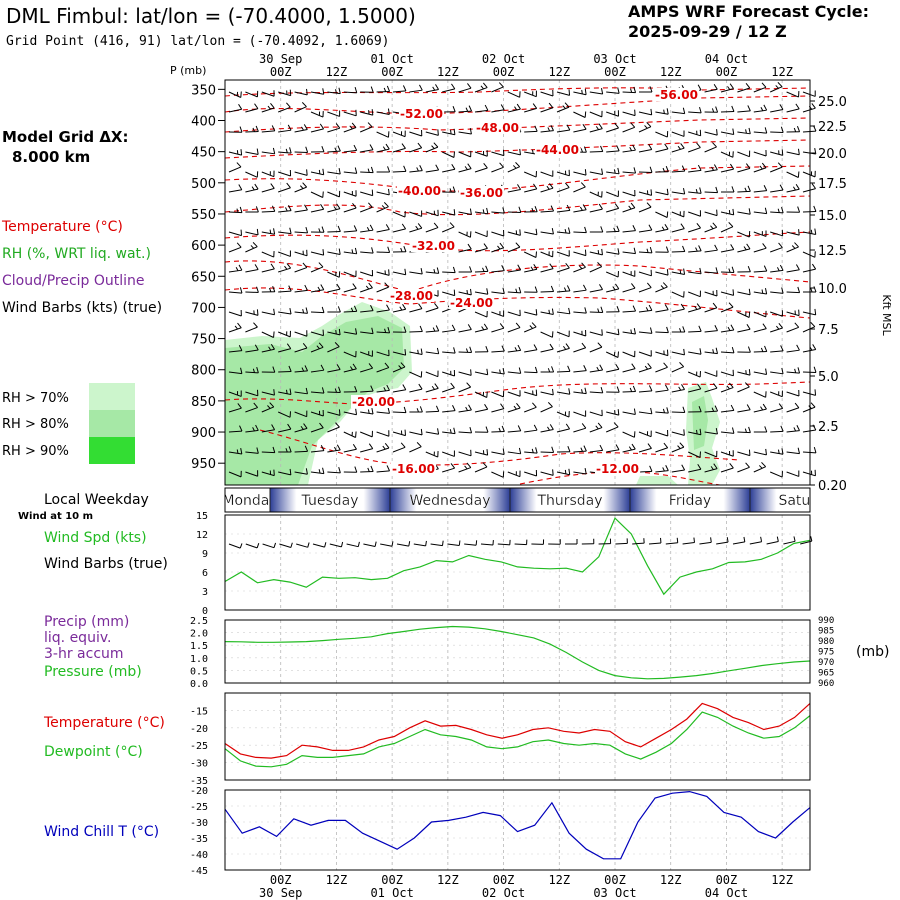  I want to click on surface-wind-barb-shaft, so click(318, 545).